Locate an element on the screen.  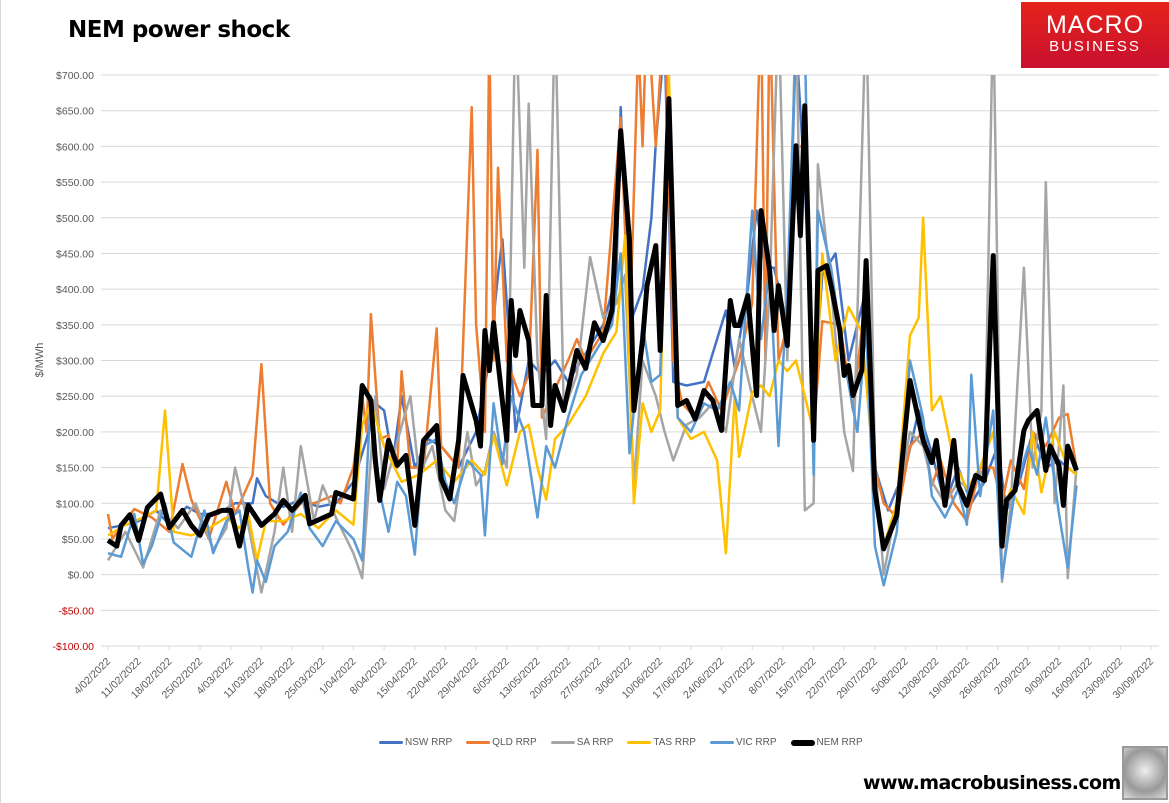
y-tick-label: -$50.00 is located at coordinates (76, 611).